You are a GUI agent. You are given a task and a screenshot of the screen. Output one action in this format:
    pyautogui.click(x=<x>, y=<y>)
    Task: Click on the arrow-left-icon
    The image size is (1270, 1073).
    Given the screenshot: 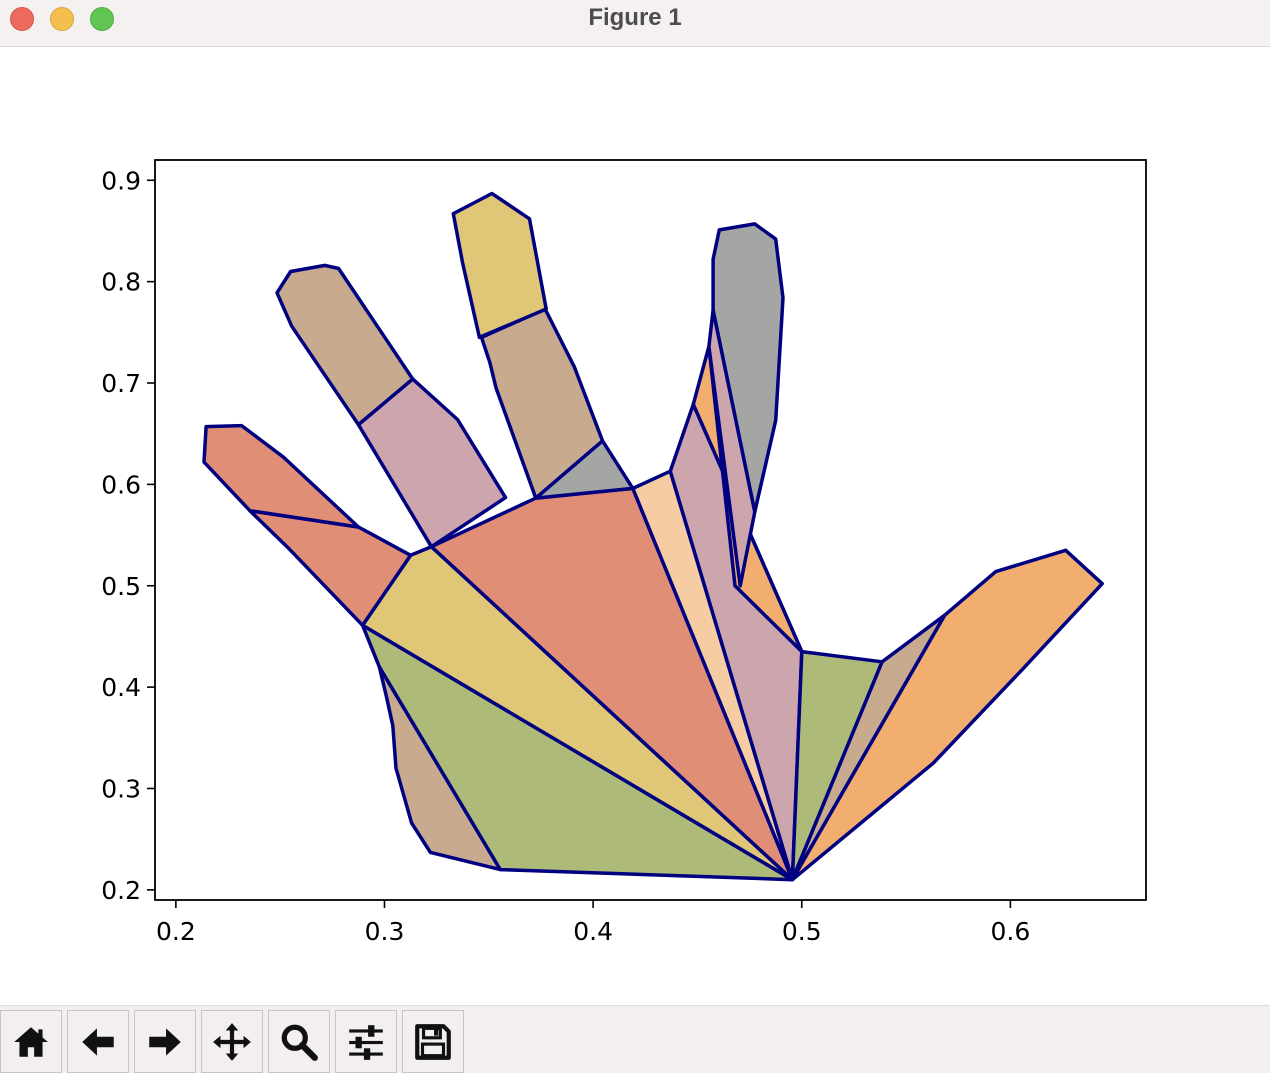 What is the action you would take?
    pyautogui.click(x=98, y=1041)
    